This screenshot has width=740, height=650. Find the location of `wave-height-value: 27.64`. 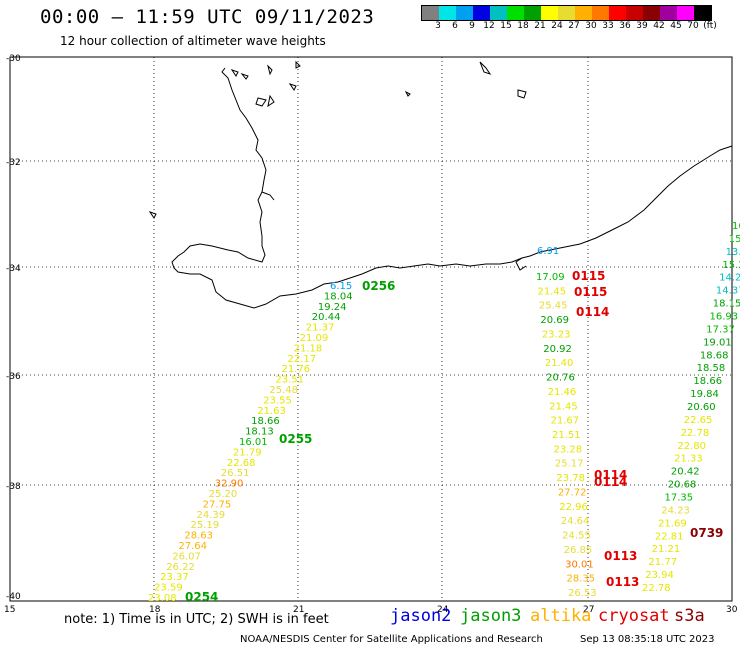

wave-height-value: 27.64 is located at coordinates (192, 546).